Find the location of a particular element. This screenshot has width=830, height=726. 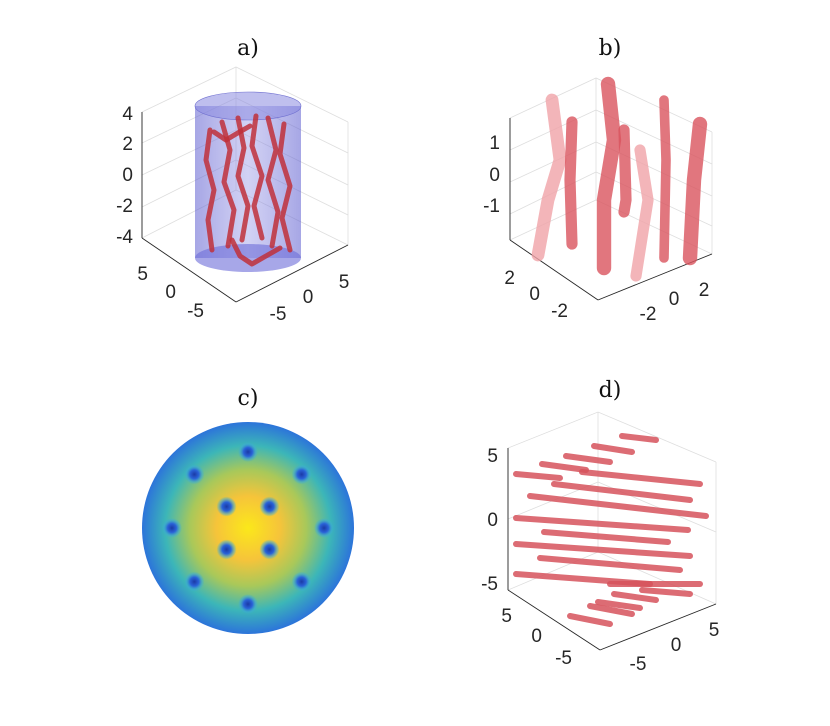

panel-b-ticks: 1 0 -1 2 0 -2 -2 0 2 is located at coordinates (596, 229).